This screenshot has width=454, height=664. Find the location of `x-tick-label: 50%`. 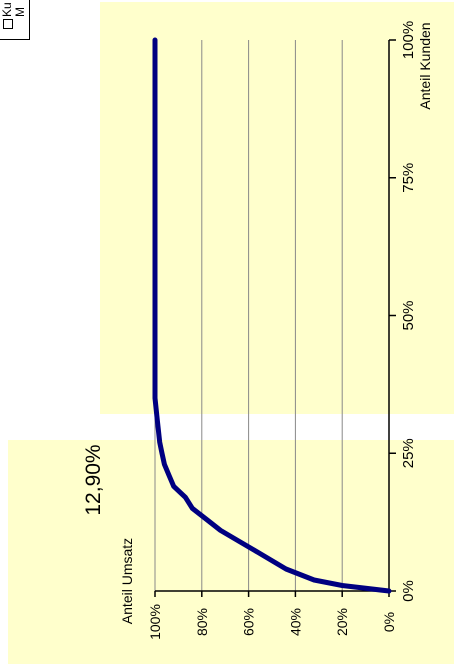

x-tick-label: 50% is located at coordinates (408, 315).